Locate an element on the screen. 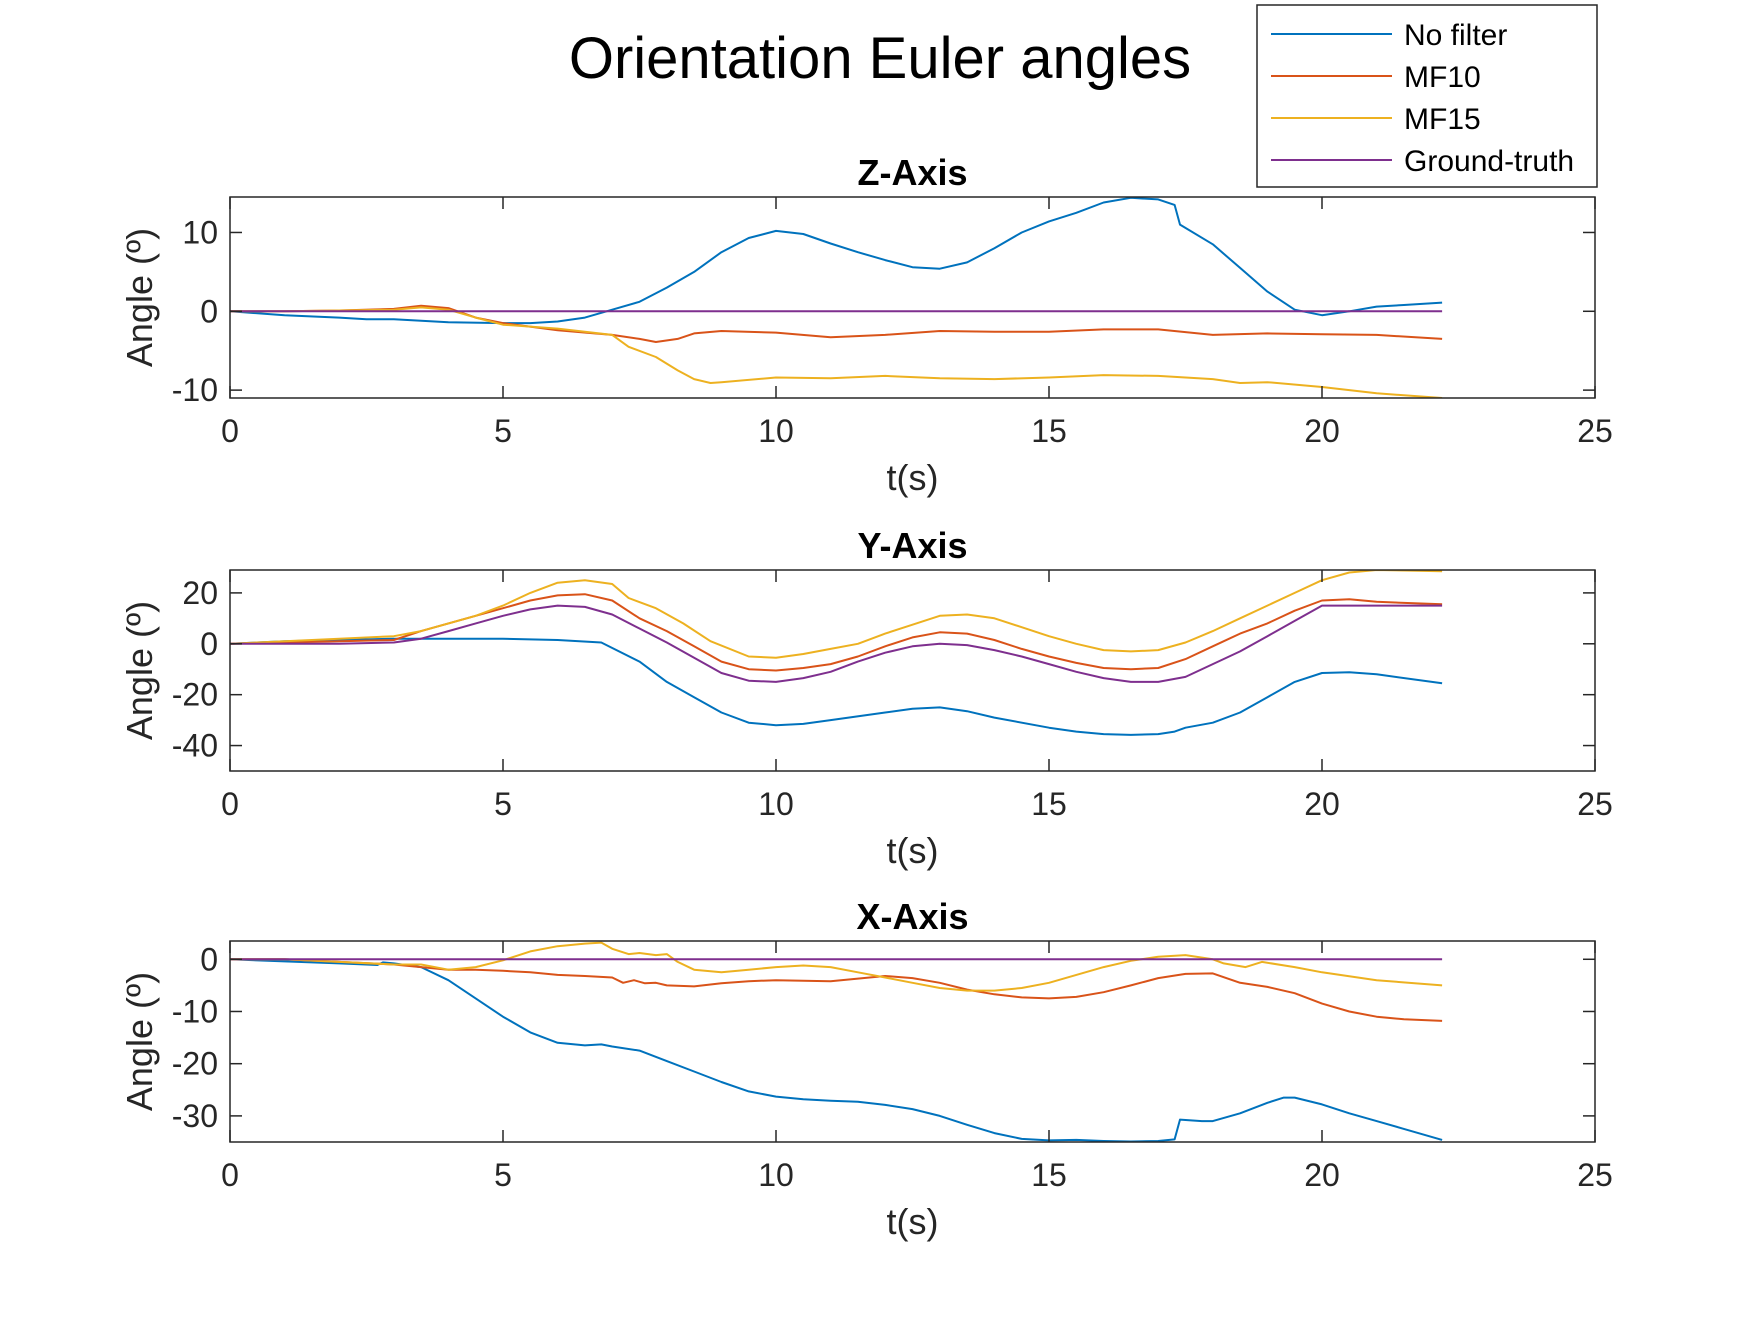 The height and width of the screenshot is (1318, 1750). legend: No filter MF10 MF15 Ground-truth is located at coordinates (1427, 96).